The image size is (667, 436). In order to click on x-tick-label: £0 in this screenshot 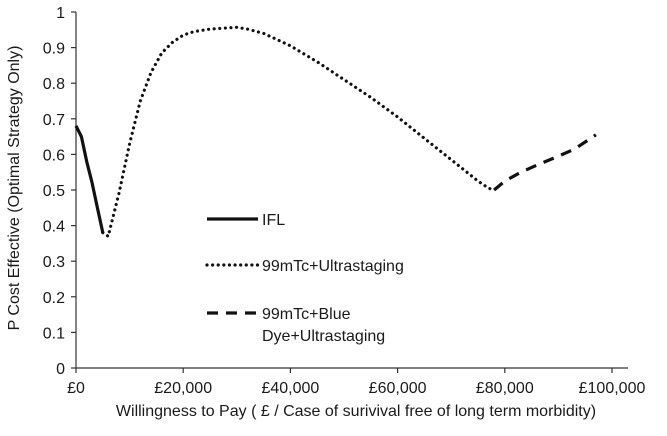, I will do `click(76, 388)`.